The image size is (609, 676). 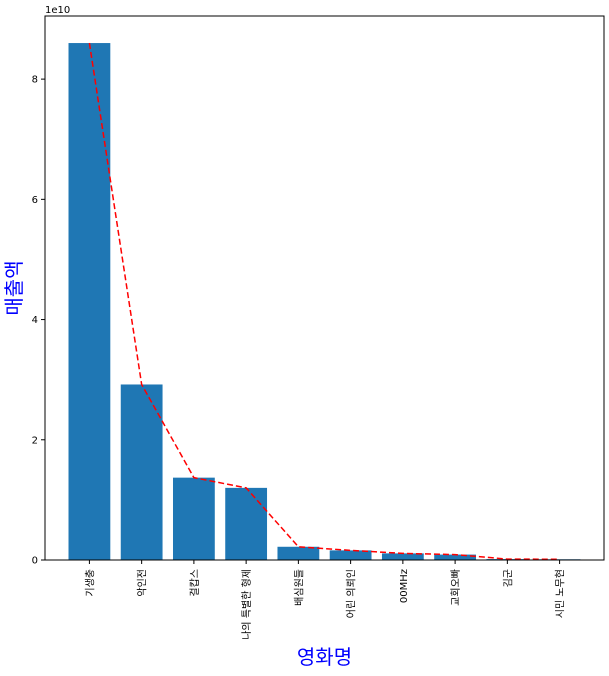 I want to click on x-tick-label: 어린 의뢰인, so click(x=352, y=593).